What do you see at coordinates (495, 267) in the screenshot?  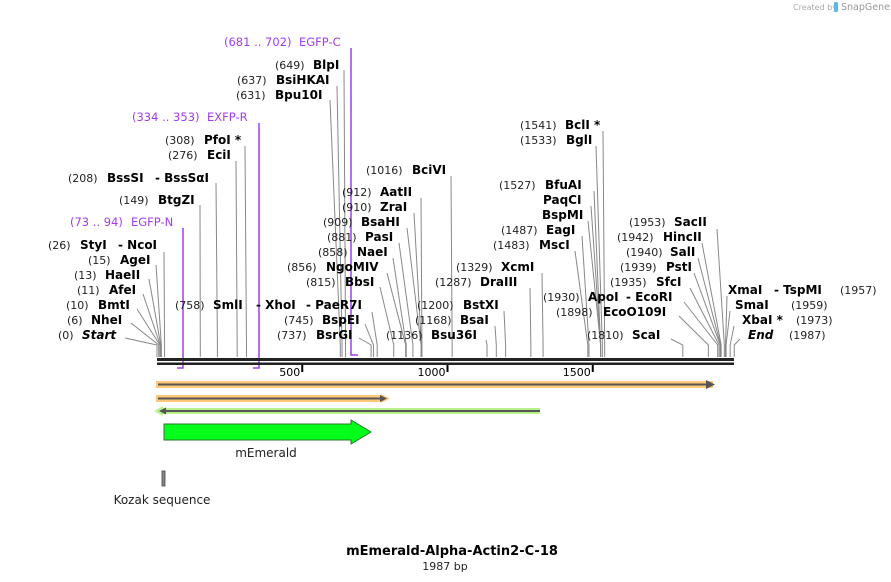 I see `enzyme-site: (1329) XcmI` at bounding box center [495, 267].